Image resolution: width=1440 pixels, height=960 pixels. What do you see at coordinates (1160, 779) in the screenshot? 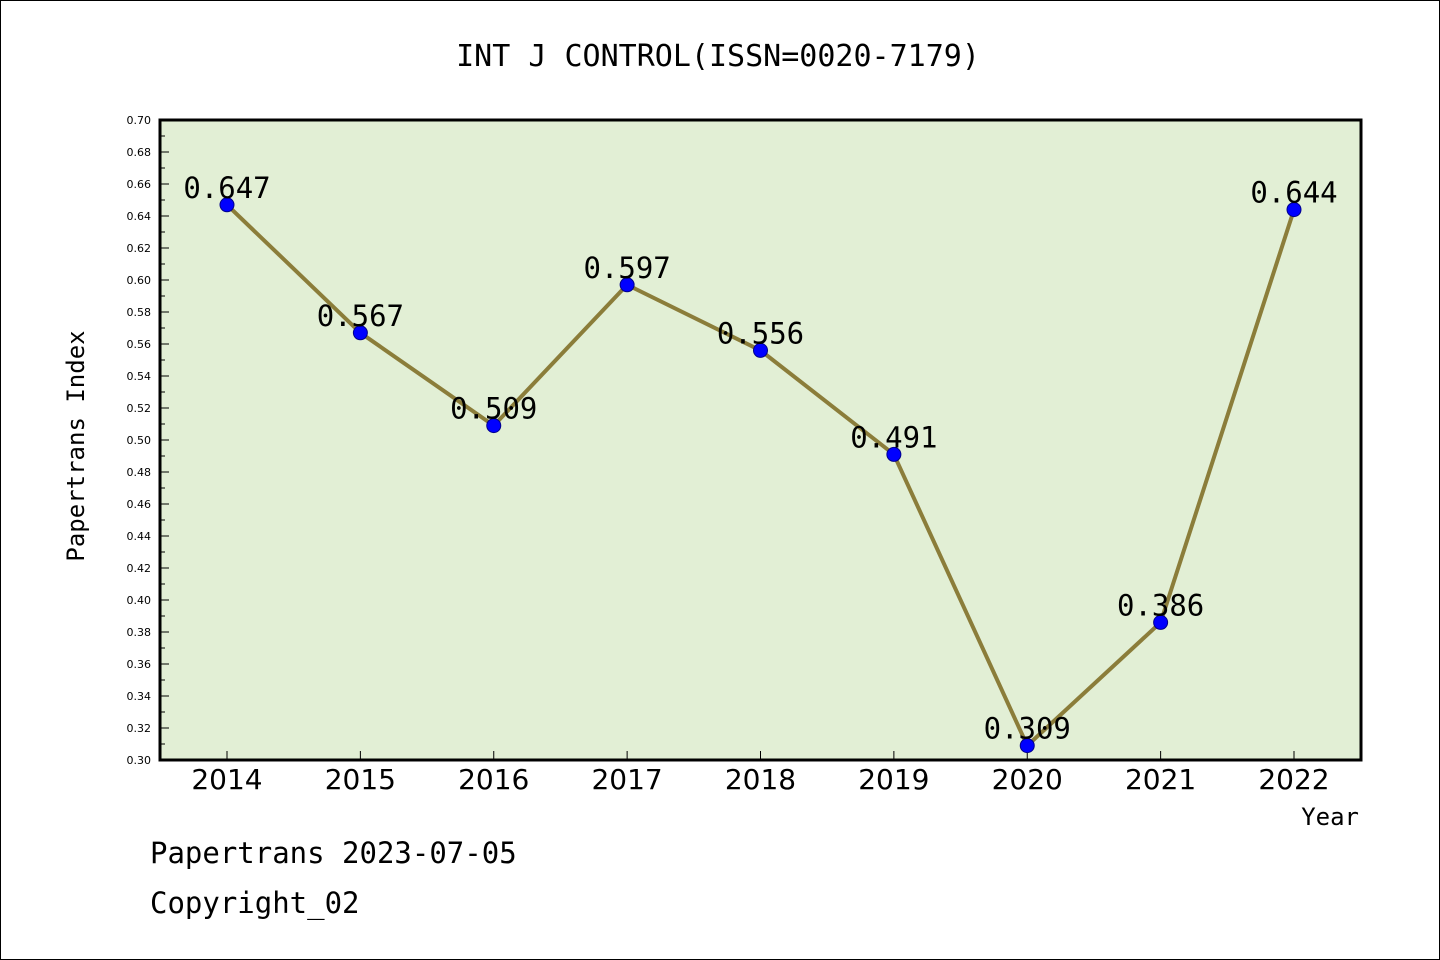
I see `x-tick-label: 2021` at bounding box center [1160, 779].